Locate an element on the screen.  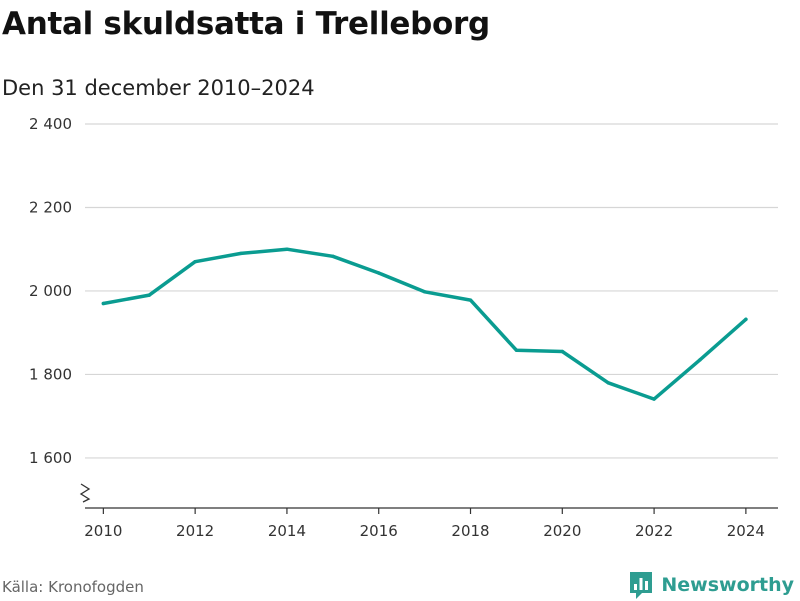
chart-subtitle: Den 31 december 2010–2024 is located at coordinates (158, 88).